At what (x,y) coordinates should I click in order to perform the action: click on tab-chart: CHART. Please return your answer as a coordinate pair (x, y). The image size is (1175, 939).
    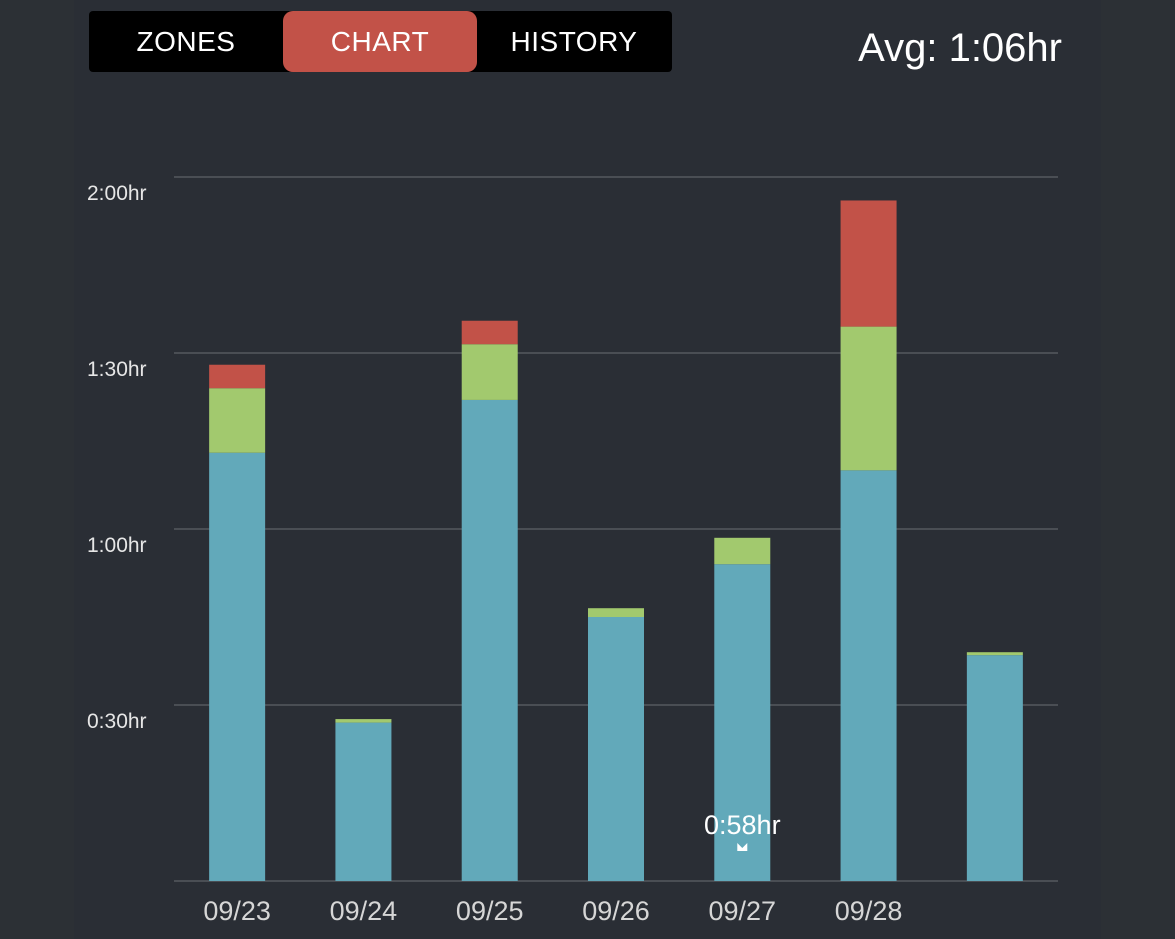
    Looking at the image, I should click on (380, 41).